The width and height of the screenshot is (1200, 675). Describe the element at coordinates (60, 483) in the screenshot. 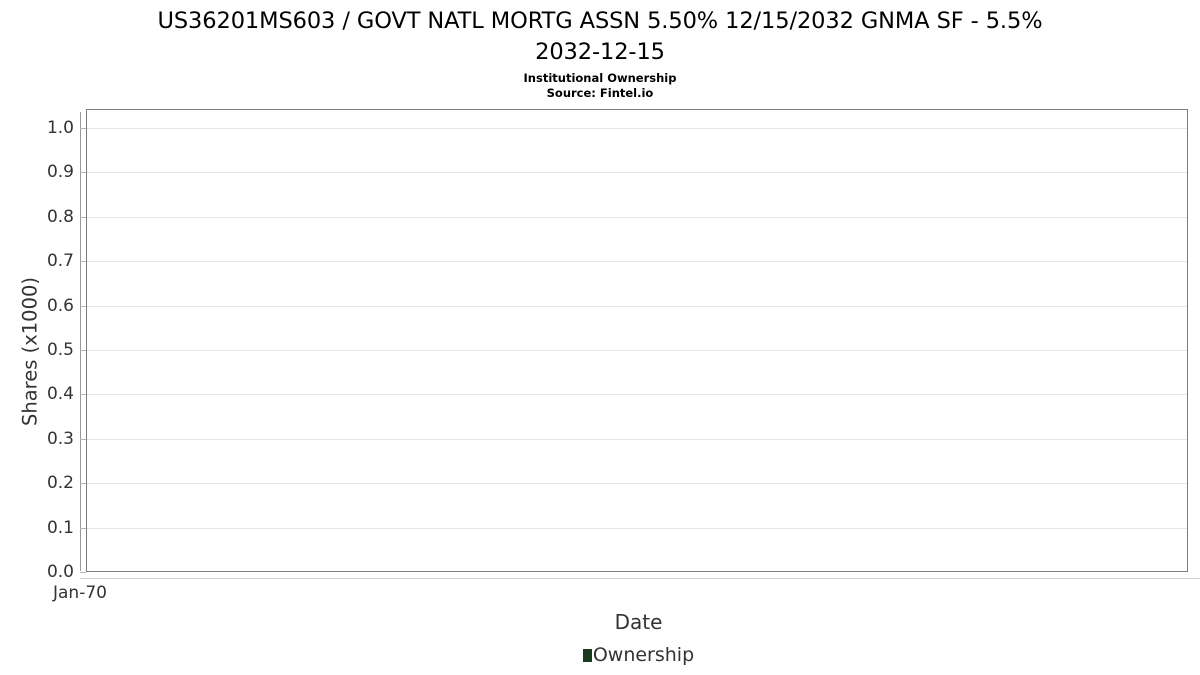

I see `y-tick-label-0-2: 0.2` at that location.